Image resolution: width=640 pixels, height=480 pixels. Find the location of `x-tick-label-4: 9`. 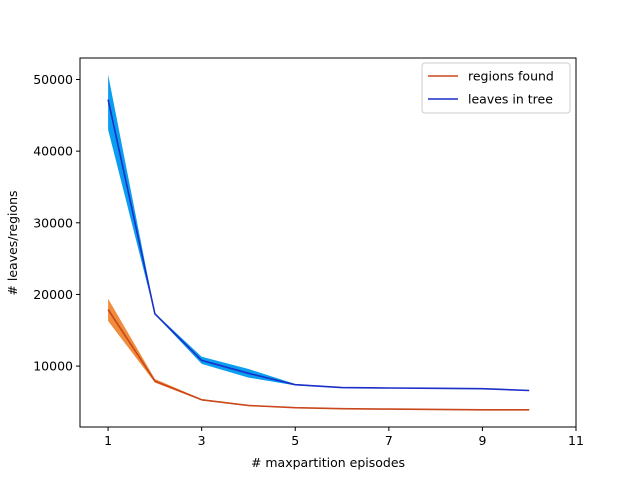

x-tick-label-4: 9 is located at coordinates (482, 440).